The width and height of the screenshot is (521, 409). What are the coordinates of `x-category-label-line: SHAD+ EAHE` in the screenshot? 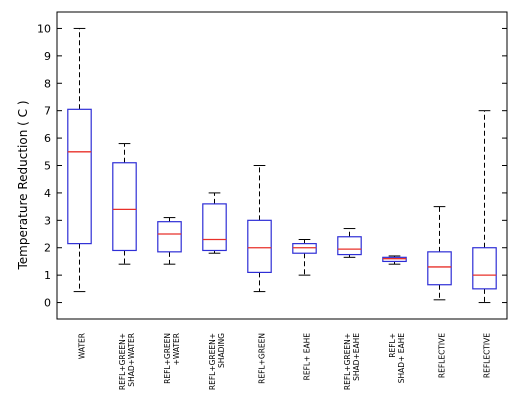 It's located at (401, 358).